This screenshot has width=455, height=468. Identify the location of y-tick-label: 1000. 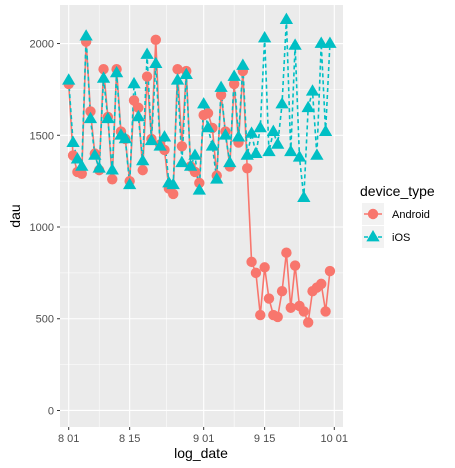
(42, 228).